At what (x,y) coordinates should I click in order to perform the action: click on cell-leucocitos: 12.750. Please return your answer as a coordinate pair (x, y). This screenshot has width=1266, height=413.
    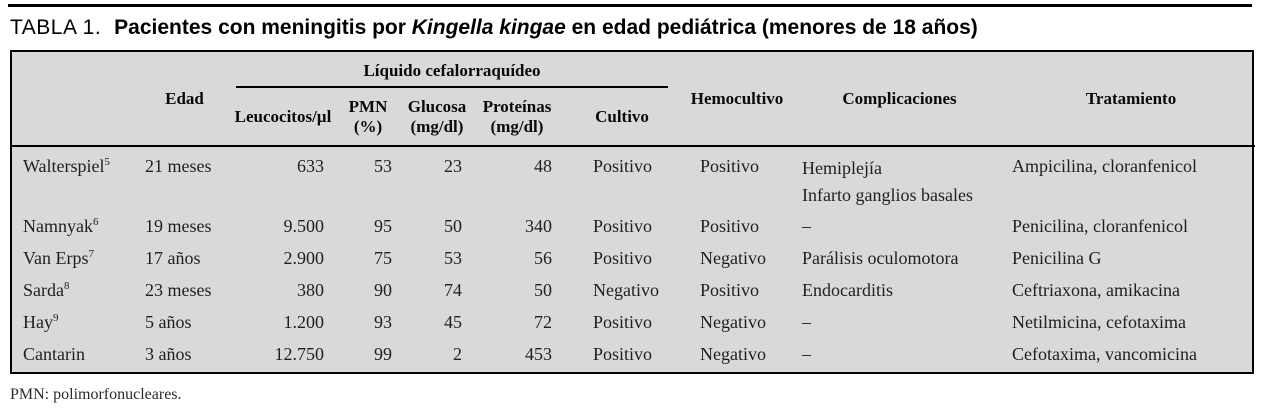
    Looking at the image, I should click on (299, 354).